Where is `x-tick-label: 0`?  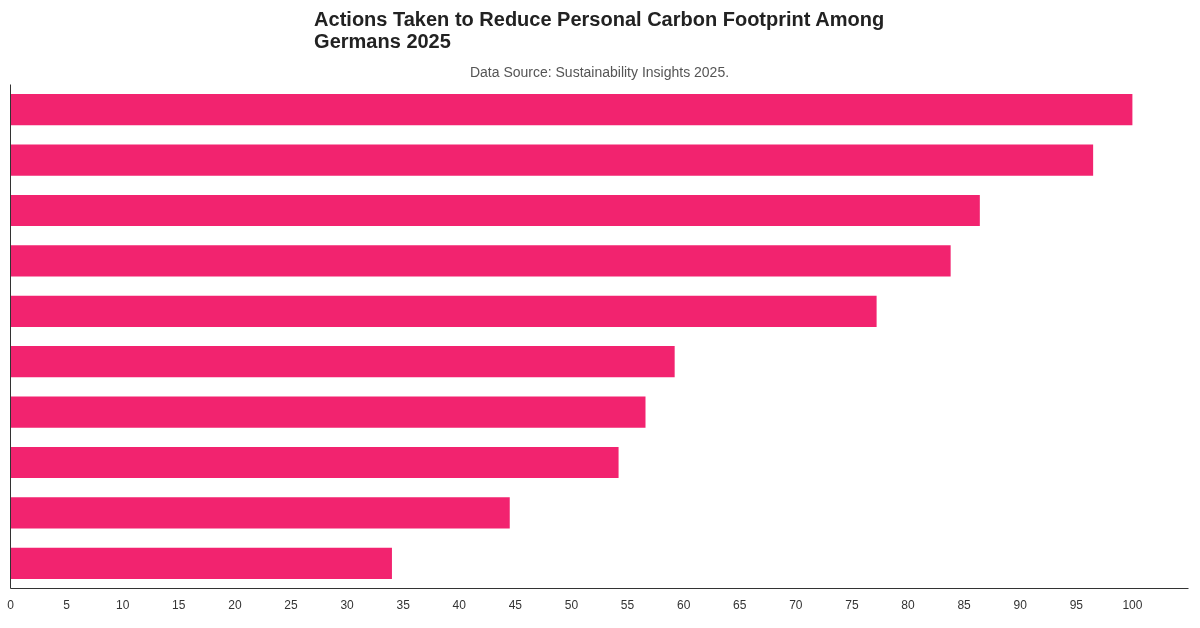
x-tick-label: 0 is located at coordinates (11, 604).